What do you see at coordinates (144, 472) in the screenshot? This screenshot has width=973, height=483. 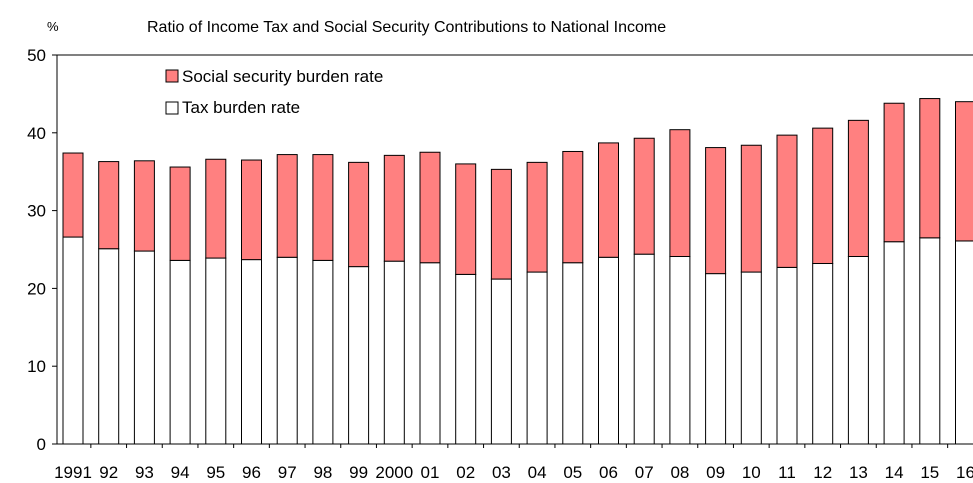 I see `x-tick-label: 93` at bounding box center [144, 472].